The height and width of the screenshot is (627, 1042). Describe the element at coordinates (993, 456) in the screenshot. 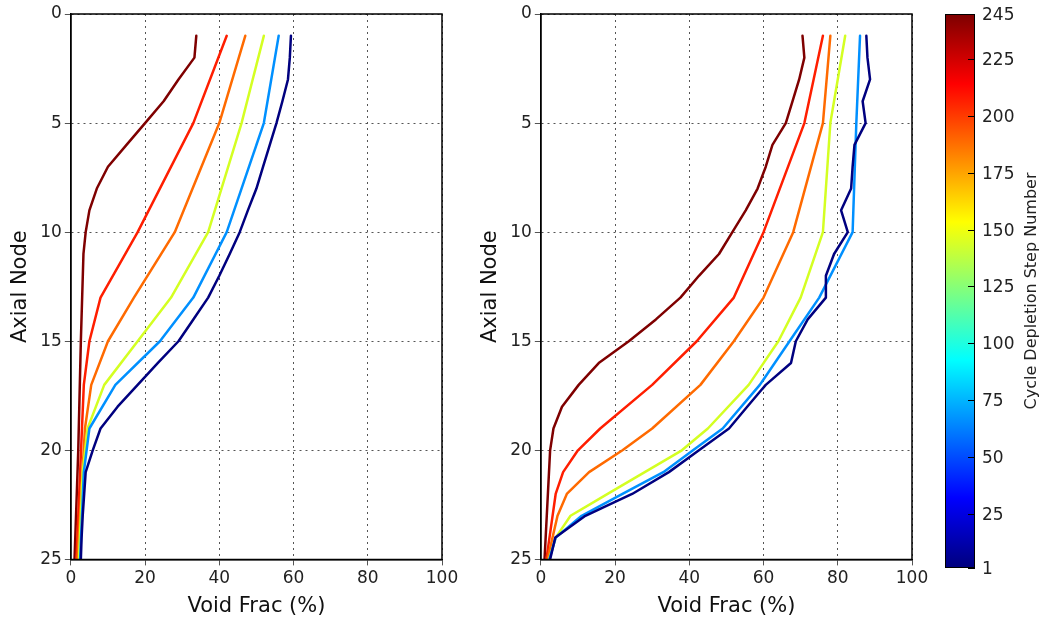

I see `color-bar-label: 50` at that location.